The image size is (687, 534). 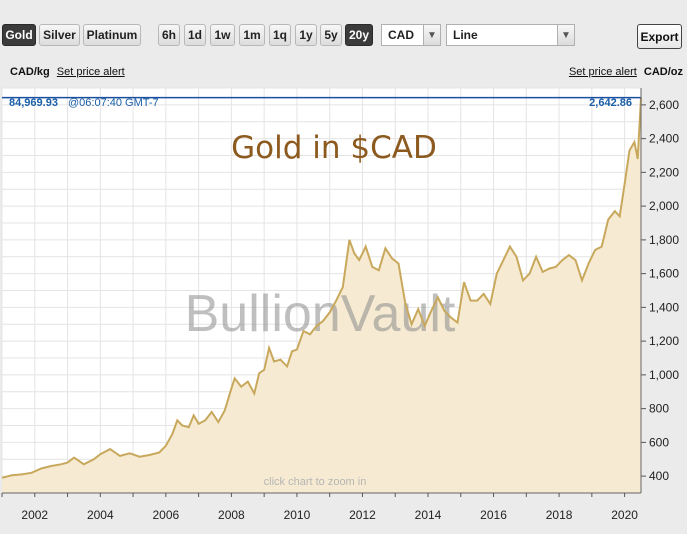 I want to click on x-tick-label: 2012, so click(x=362, y=515).